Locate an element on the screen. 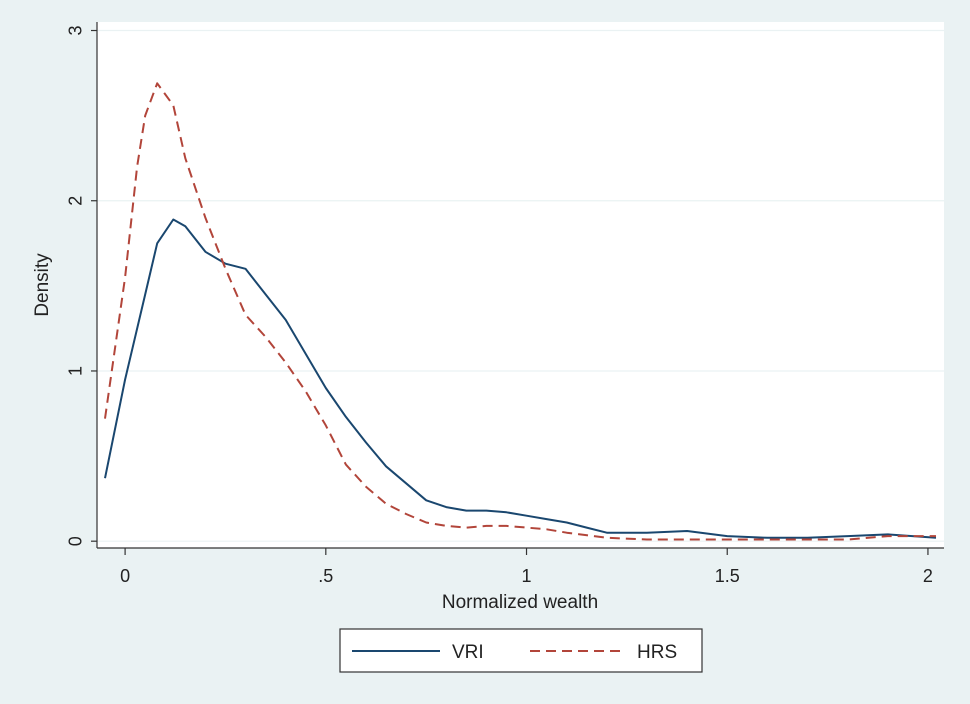 This screenshot has height=704, width=970. x-axis-title: Normalized wealth is located at coordinates (520, 602).